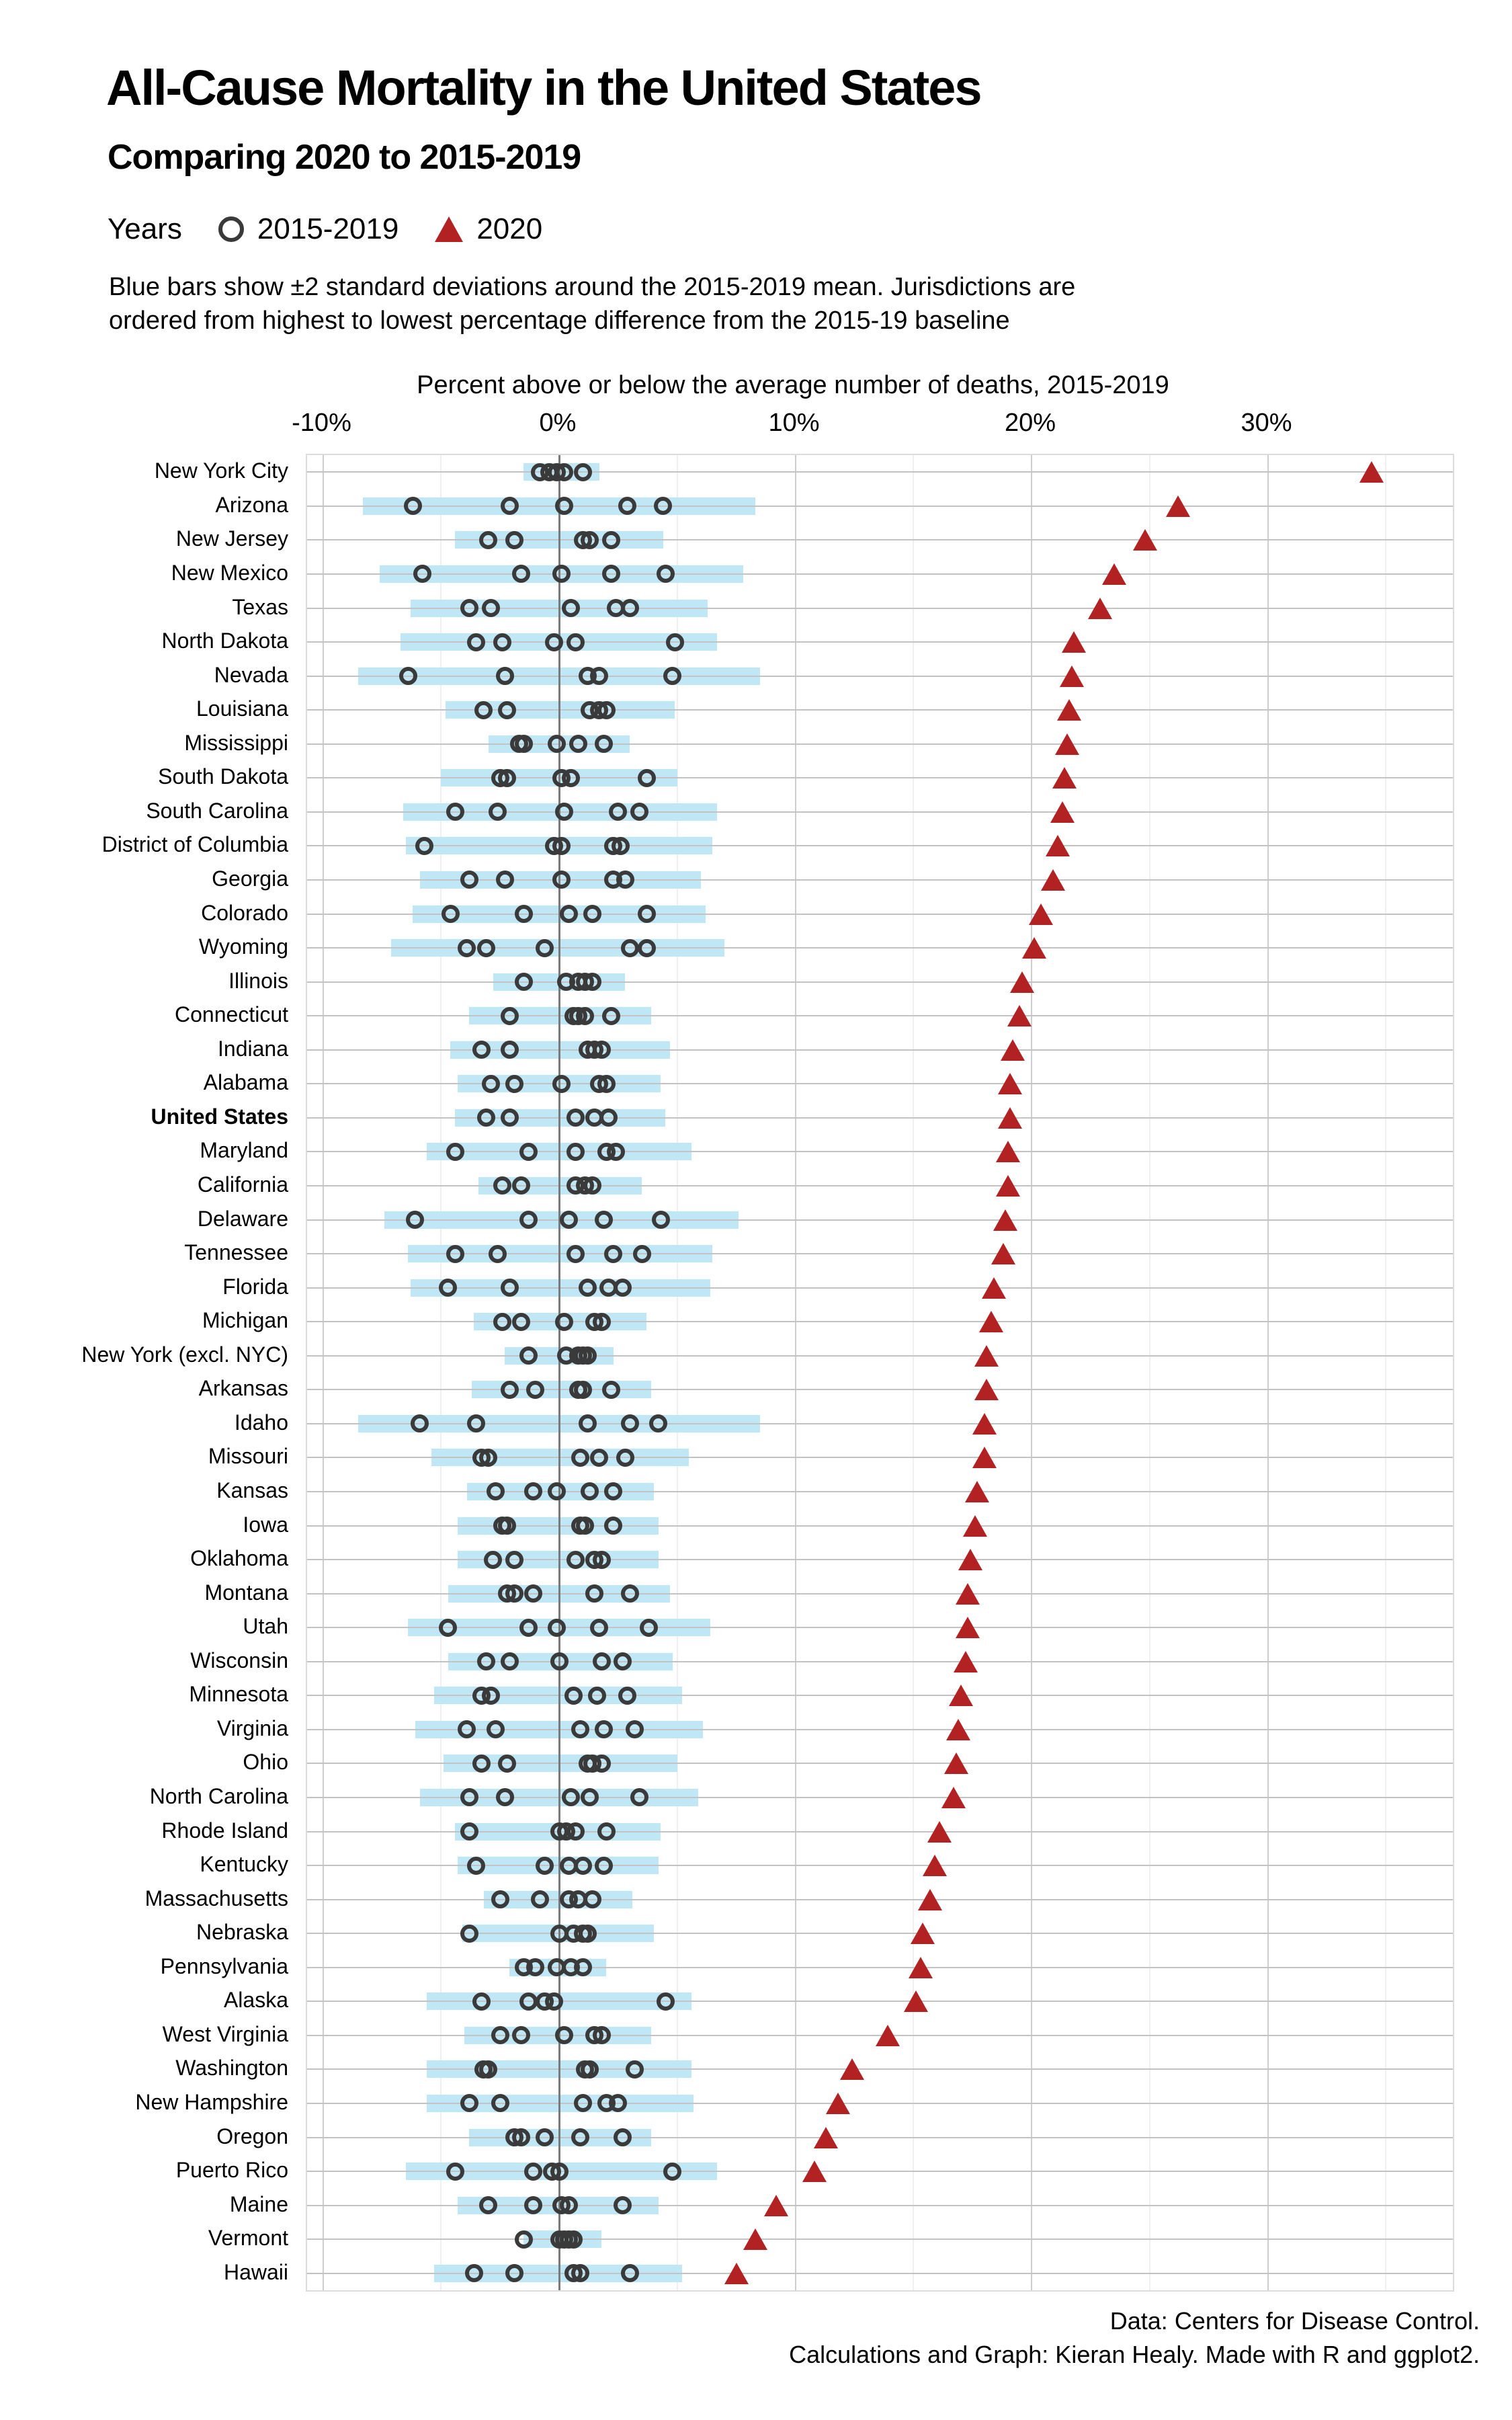 This screenshot has width=1512, height=2420. What do you see at coordinates (243, 1184) in the screenshot?
I see `row-label: California` at bounding box center [243, 1184].